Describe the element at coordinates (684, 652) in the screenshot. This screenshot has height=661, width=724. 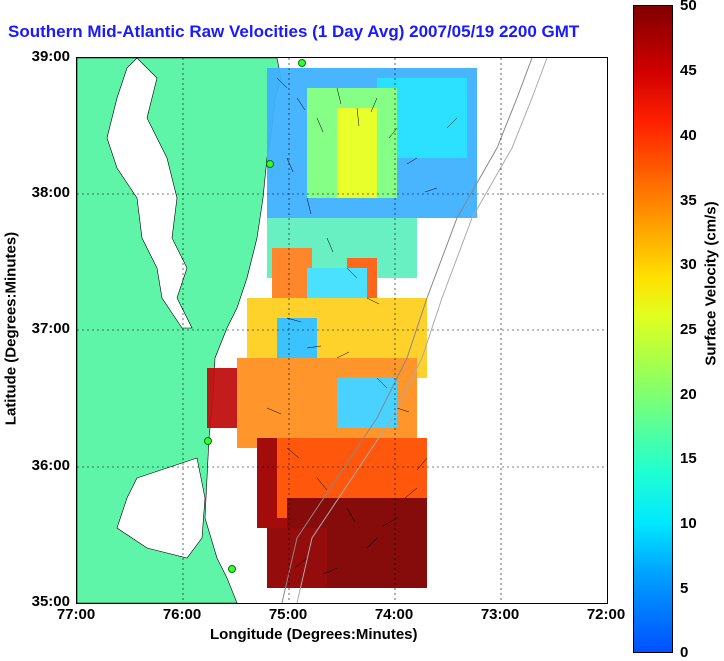
I see `colorbar-tick: 0` at that location.